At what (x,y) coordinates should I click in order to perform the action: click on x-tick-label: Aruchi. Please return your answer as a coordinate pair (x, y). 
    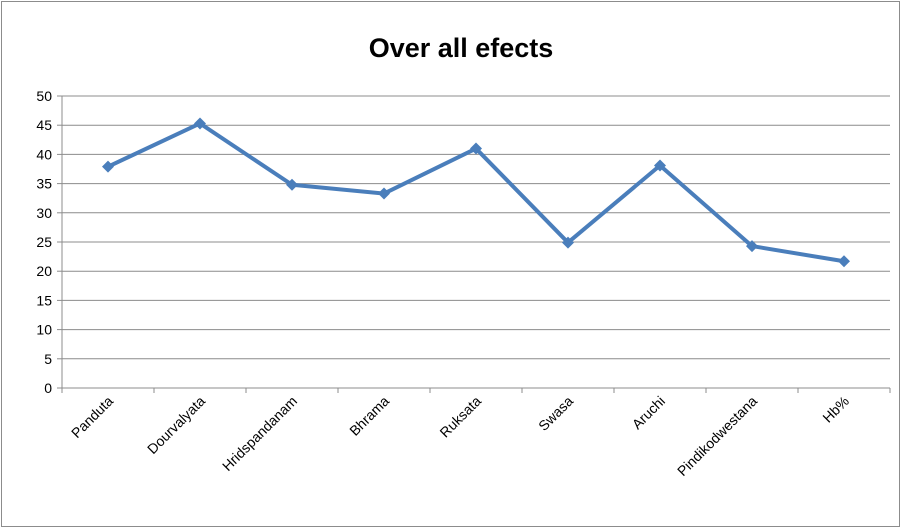
    Looking at the image, I should click on (648, 412).